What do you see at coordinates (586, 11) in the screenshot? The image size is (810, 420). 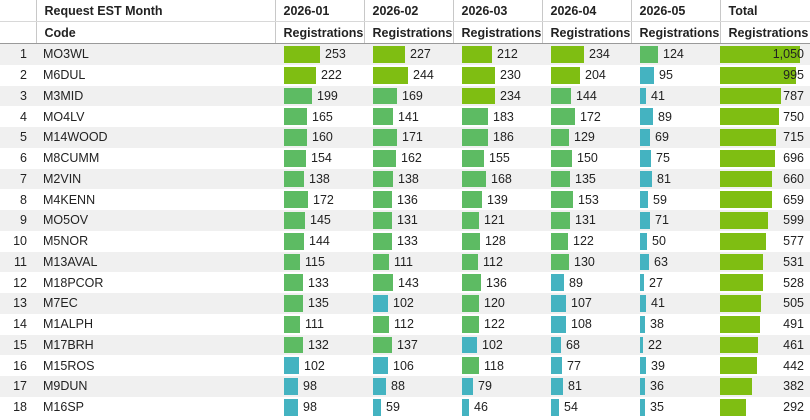 I see `month-header-2026-04: 2026-04` at bounding box center [586, 11].